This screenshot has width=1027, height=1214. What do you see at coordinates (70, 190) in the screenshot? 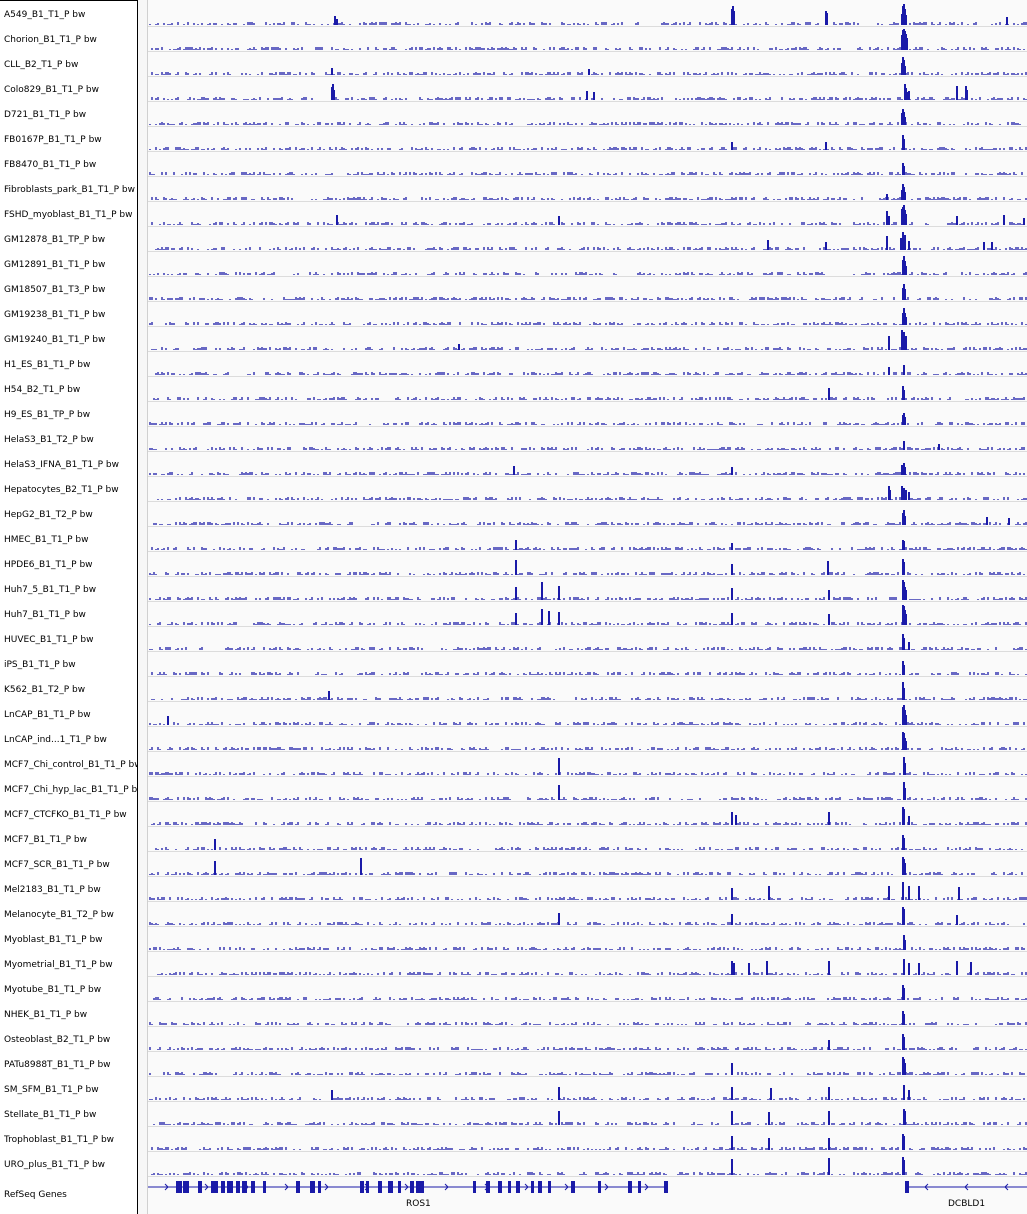
I see `track-name: Fibroblasts_park_B1_T1_P bw` at bounding box center [70, 190].